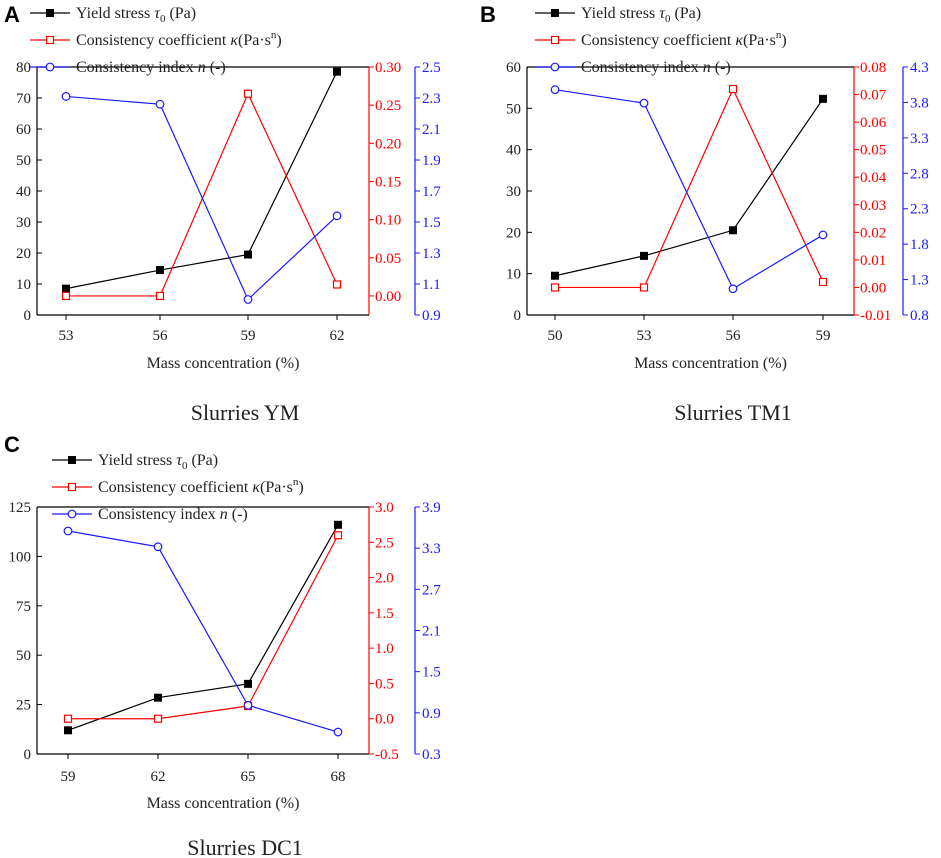 This screenshot has height=858, width=941. I want to click on n-tick-label: 0.9, so click(431, 316).